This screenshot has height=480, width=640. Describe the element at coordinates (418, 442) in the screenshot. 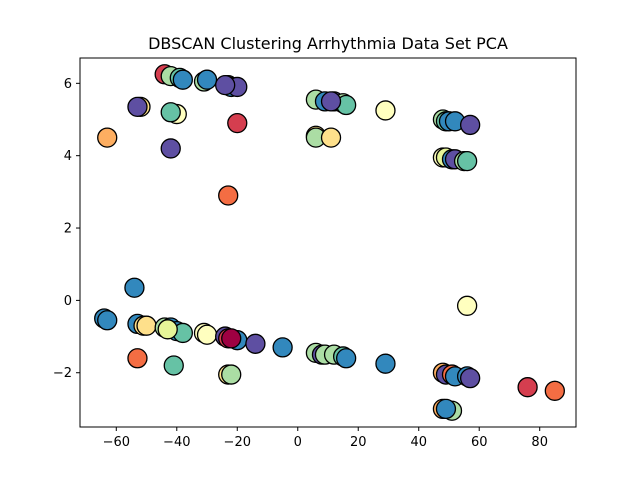

I see `x-tick-label: 40` at that location.